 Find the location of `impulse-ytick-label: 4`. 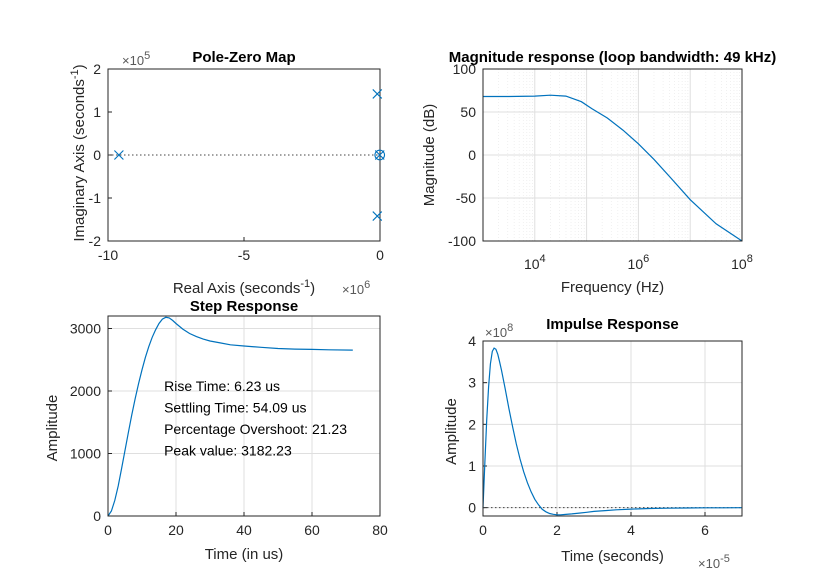

impulse-ytick-label: 4 is located at coordinates (472, 341).